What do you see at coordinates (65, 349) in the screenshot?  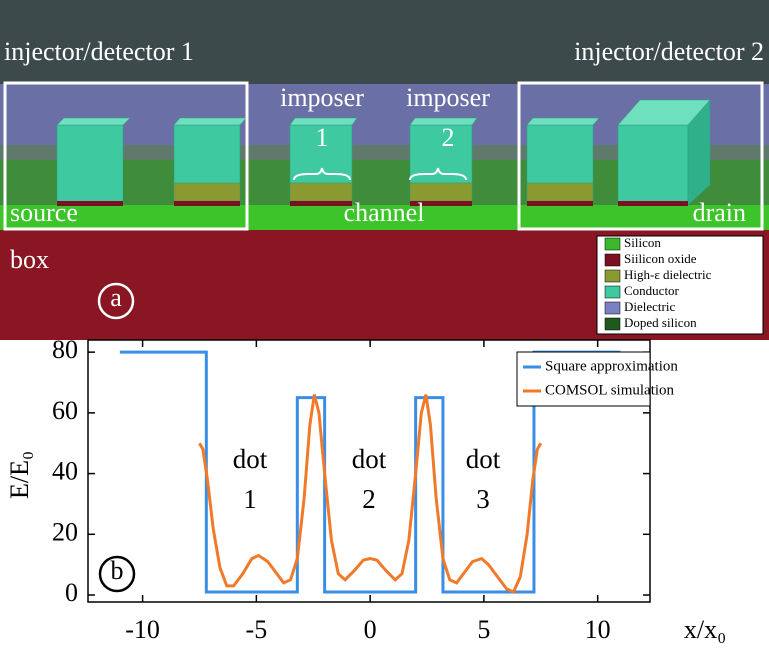 I see `y-tick-label: 80` at bounding box center [65, 349].